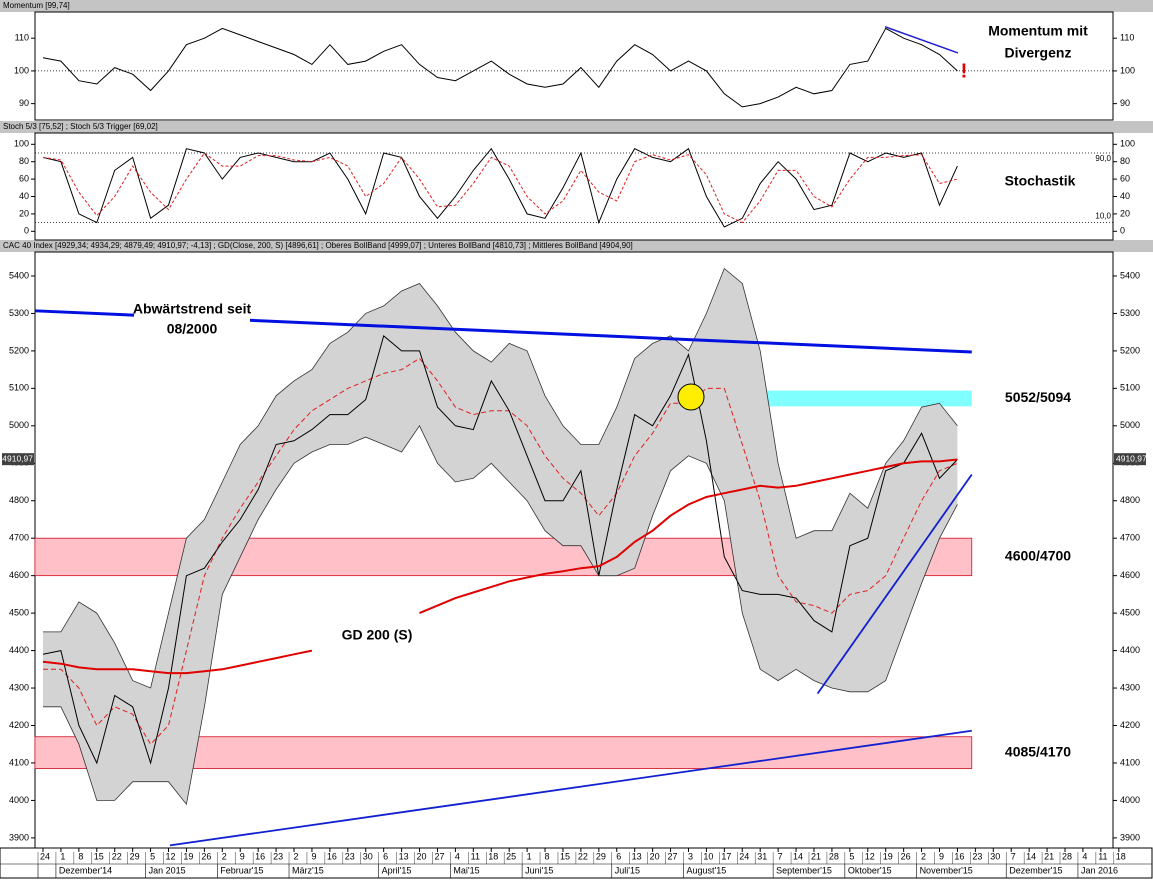  What do you see at coordinates (397, 870) in the screenshot?
I see `month-label: April'15` at bounding box center [397, 870].